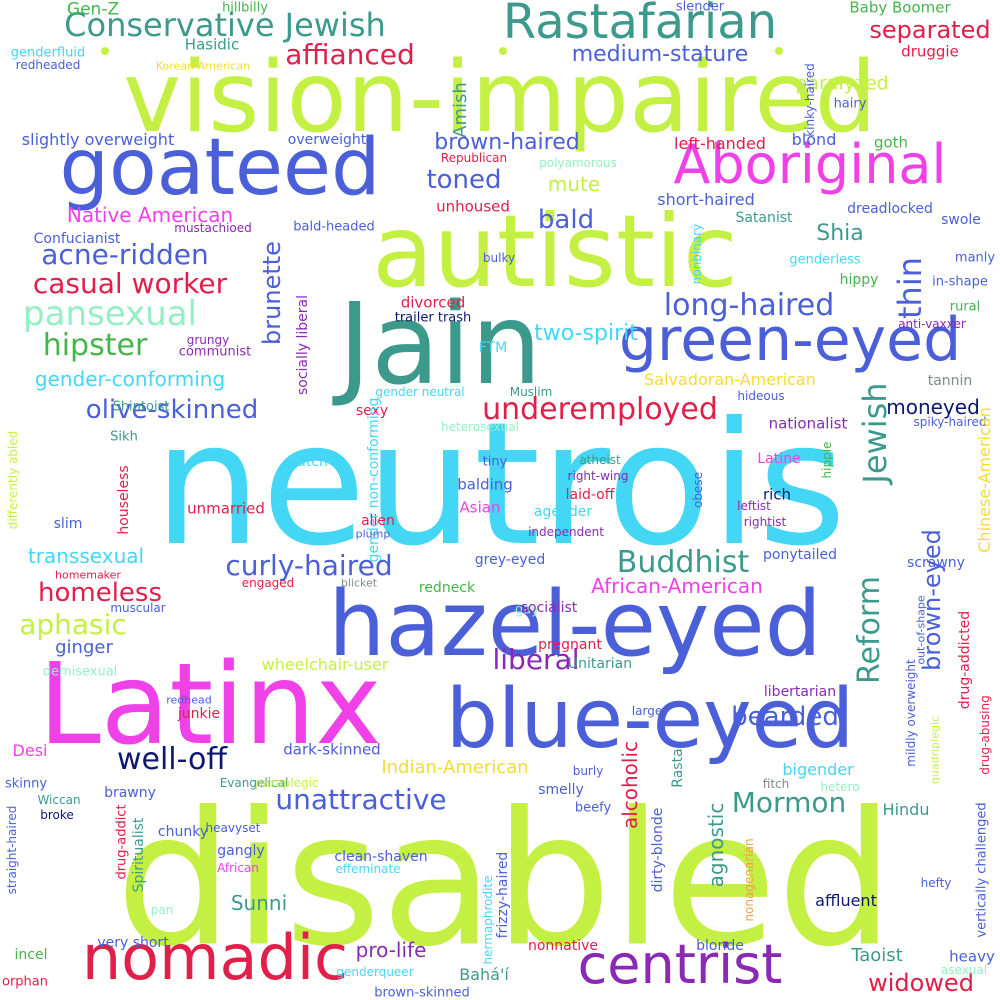 The width and height of the screenshot is (1000, 1000). What do you see at coordinates (254, 783) in the screenshot?
I see `word-evangelical: Evangelical` at bounding box center [254, 783].